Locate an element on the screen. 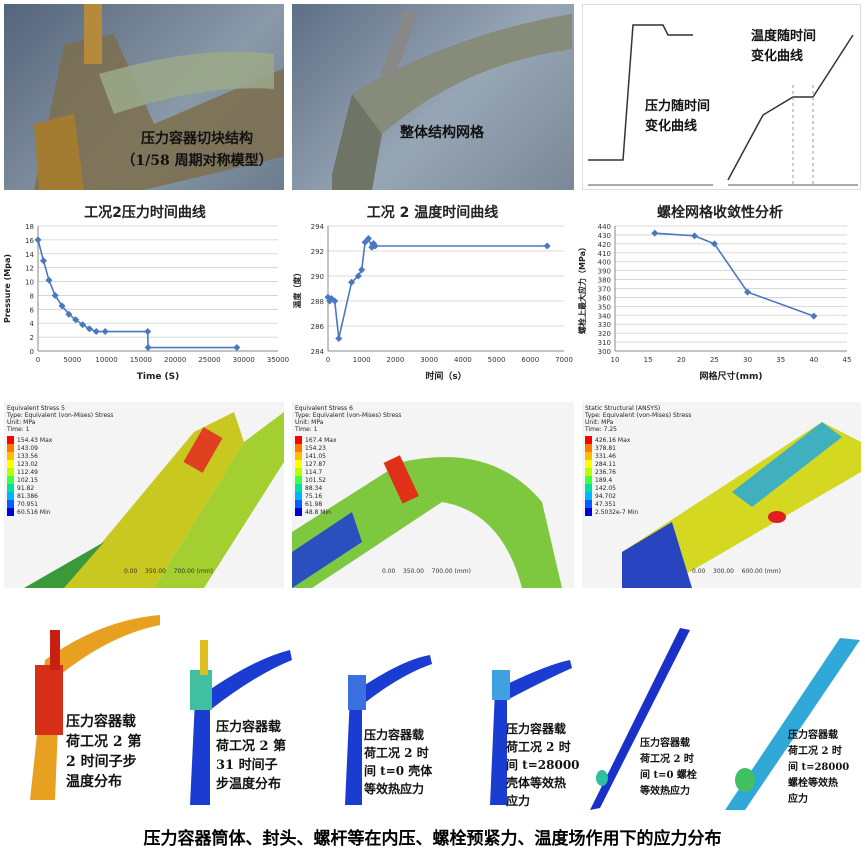  y-tick-label: 390 is located at coordinates (604, 272).